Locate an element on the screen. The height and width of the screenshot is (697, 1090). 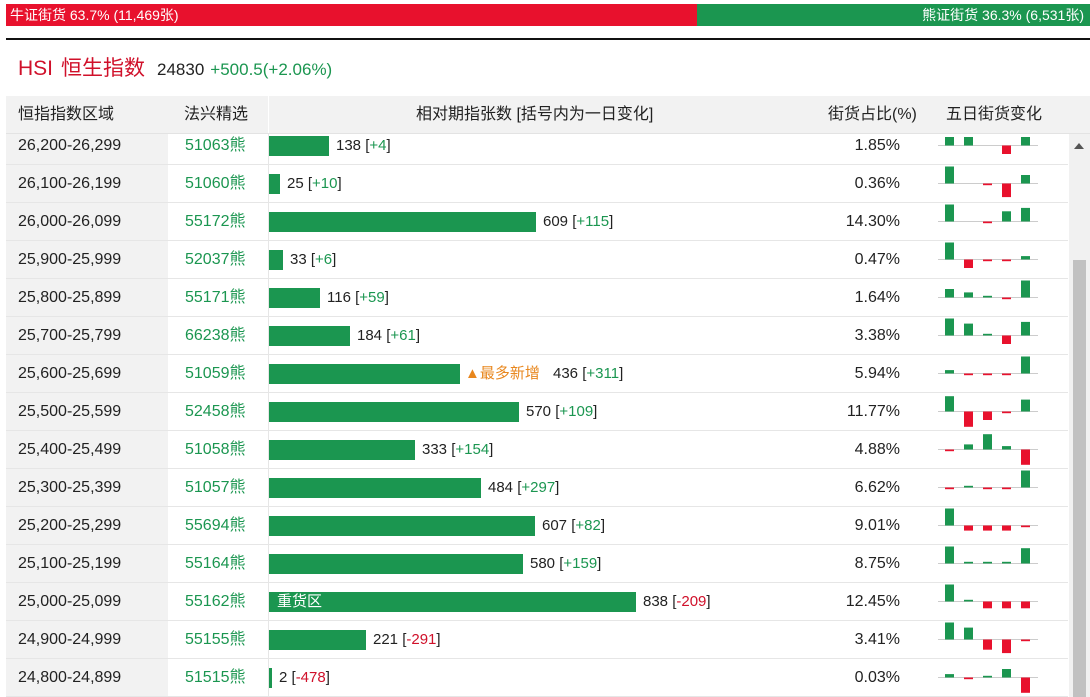
bull-street-stock-segment: 牛证街货 63.7% (11,469张) is located at coordinates (351, 15).